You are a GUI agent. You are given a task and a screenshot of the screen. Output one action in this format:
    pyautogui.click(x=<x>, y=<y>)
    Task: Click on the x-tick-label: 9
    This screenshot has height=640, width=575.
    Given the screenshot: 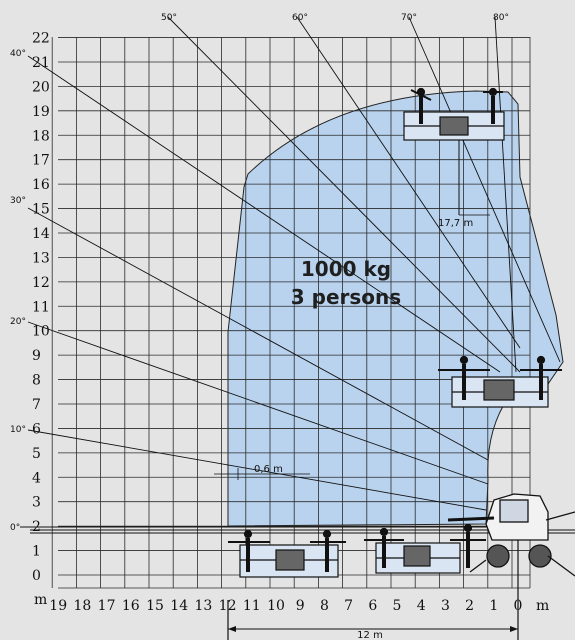 What is the action you would take?
    pyautogui.click(x=300, y=606)
    